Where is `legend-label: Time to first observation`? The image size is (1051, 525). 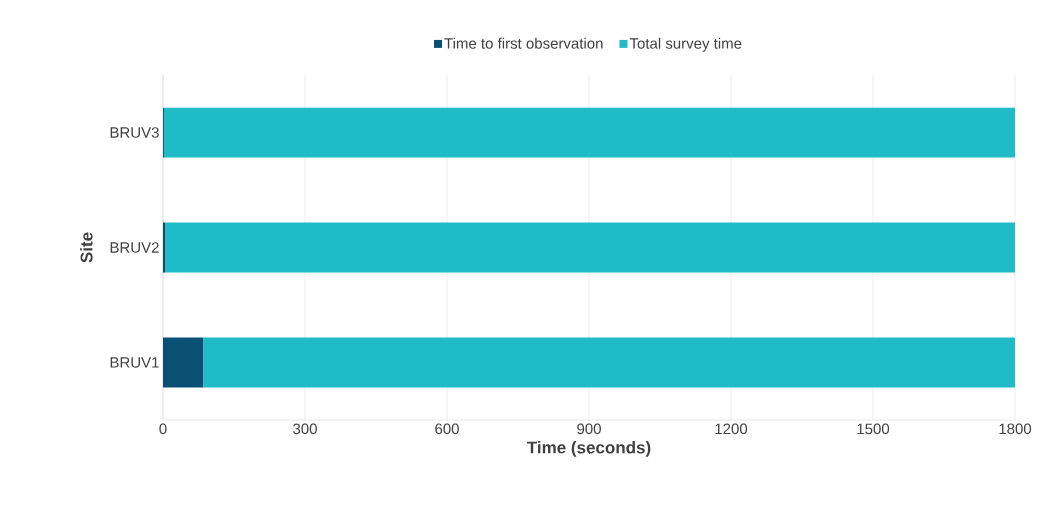
legend-label: Time to first observation is located at coordinates (523, 43).